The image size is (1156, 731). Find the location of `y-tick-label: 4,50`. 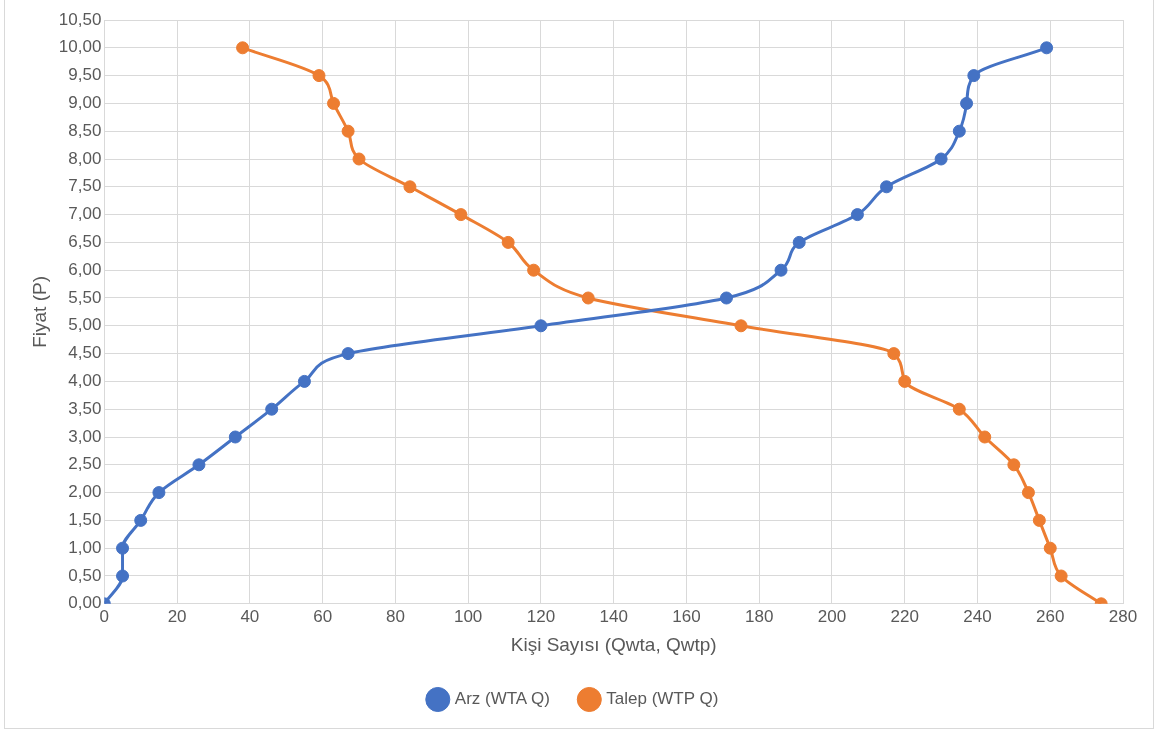

y-tick-label: 4,50 is located at coordinates (85, 353).